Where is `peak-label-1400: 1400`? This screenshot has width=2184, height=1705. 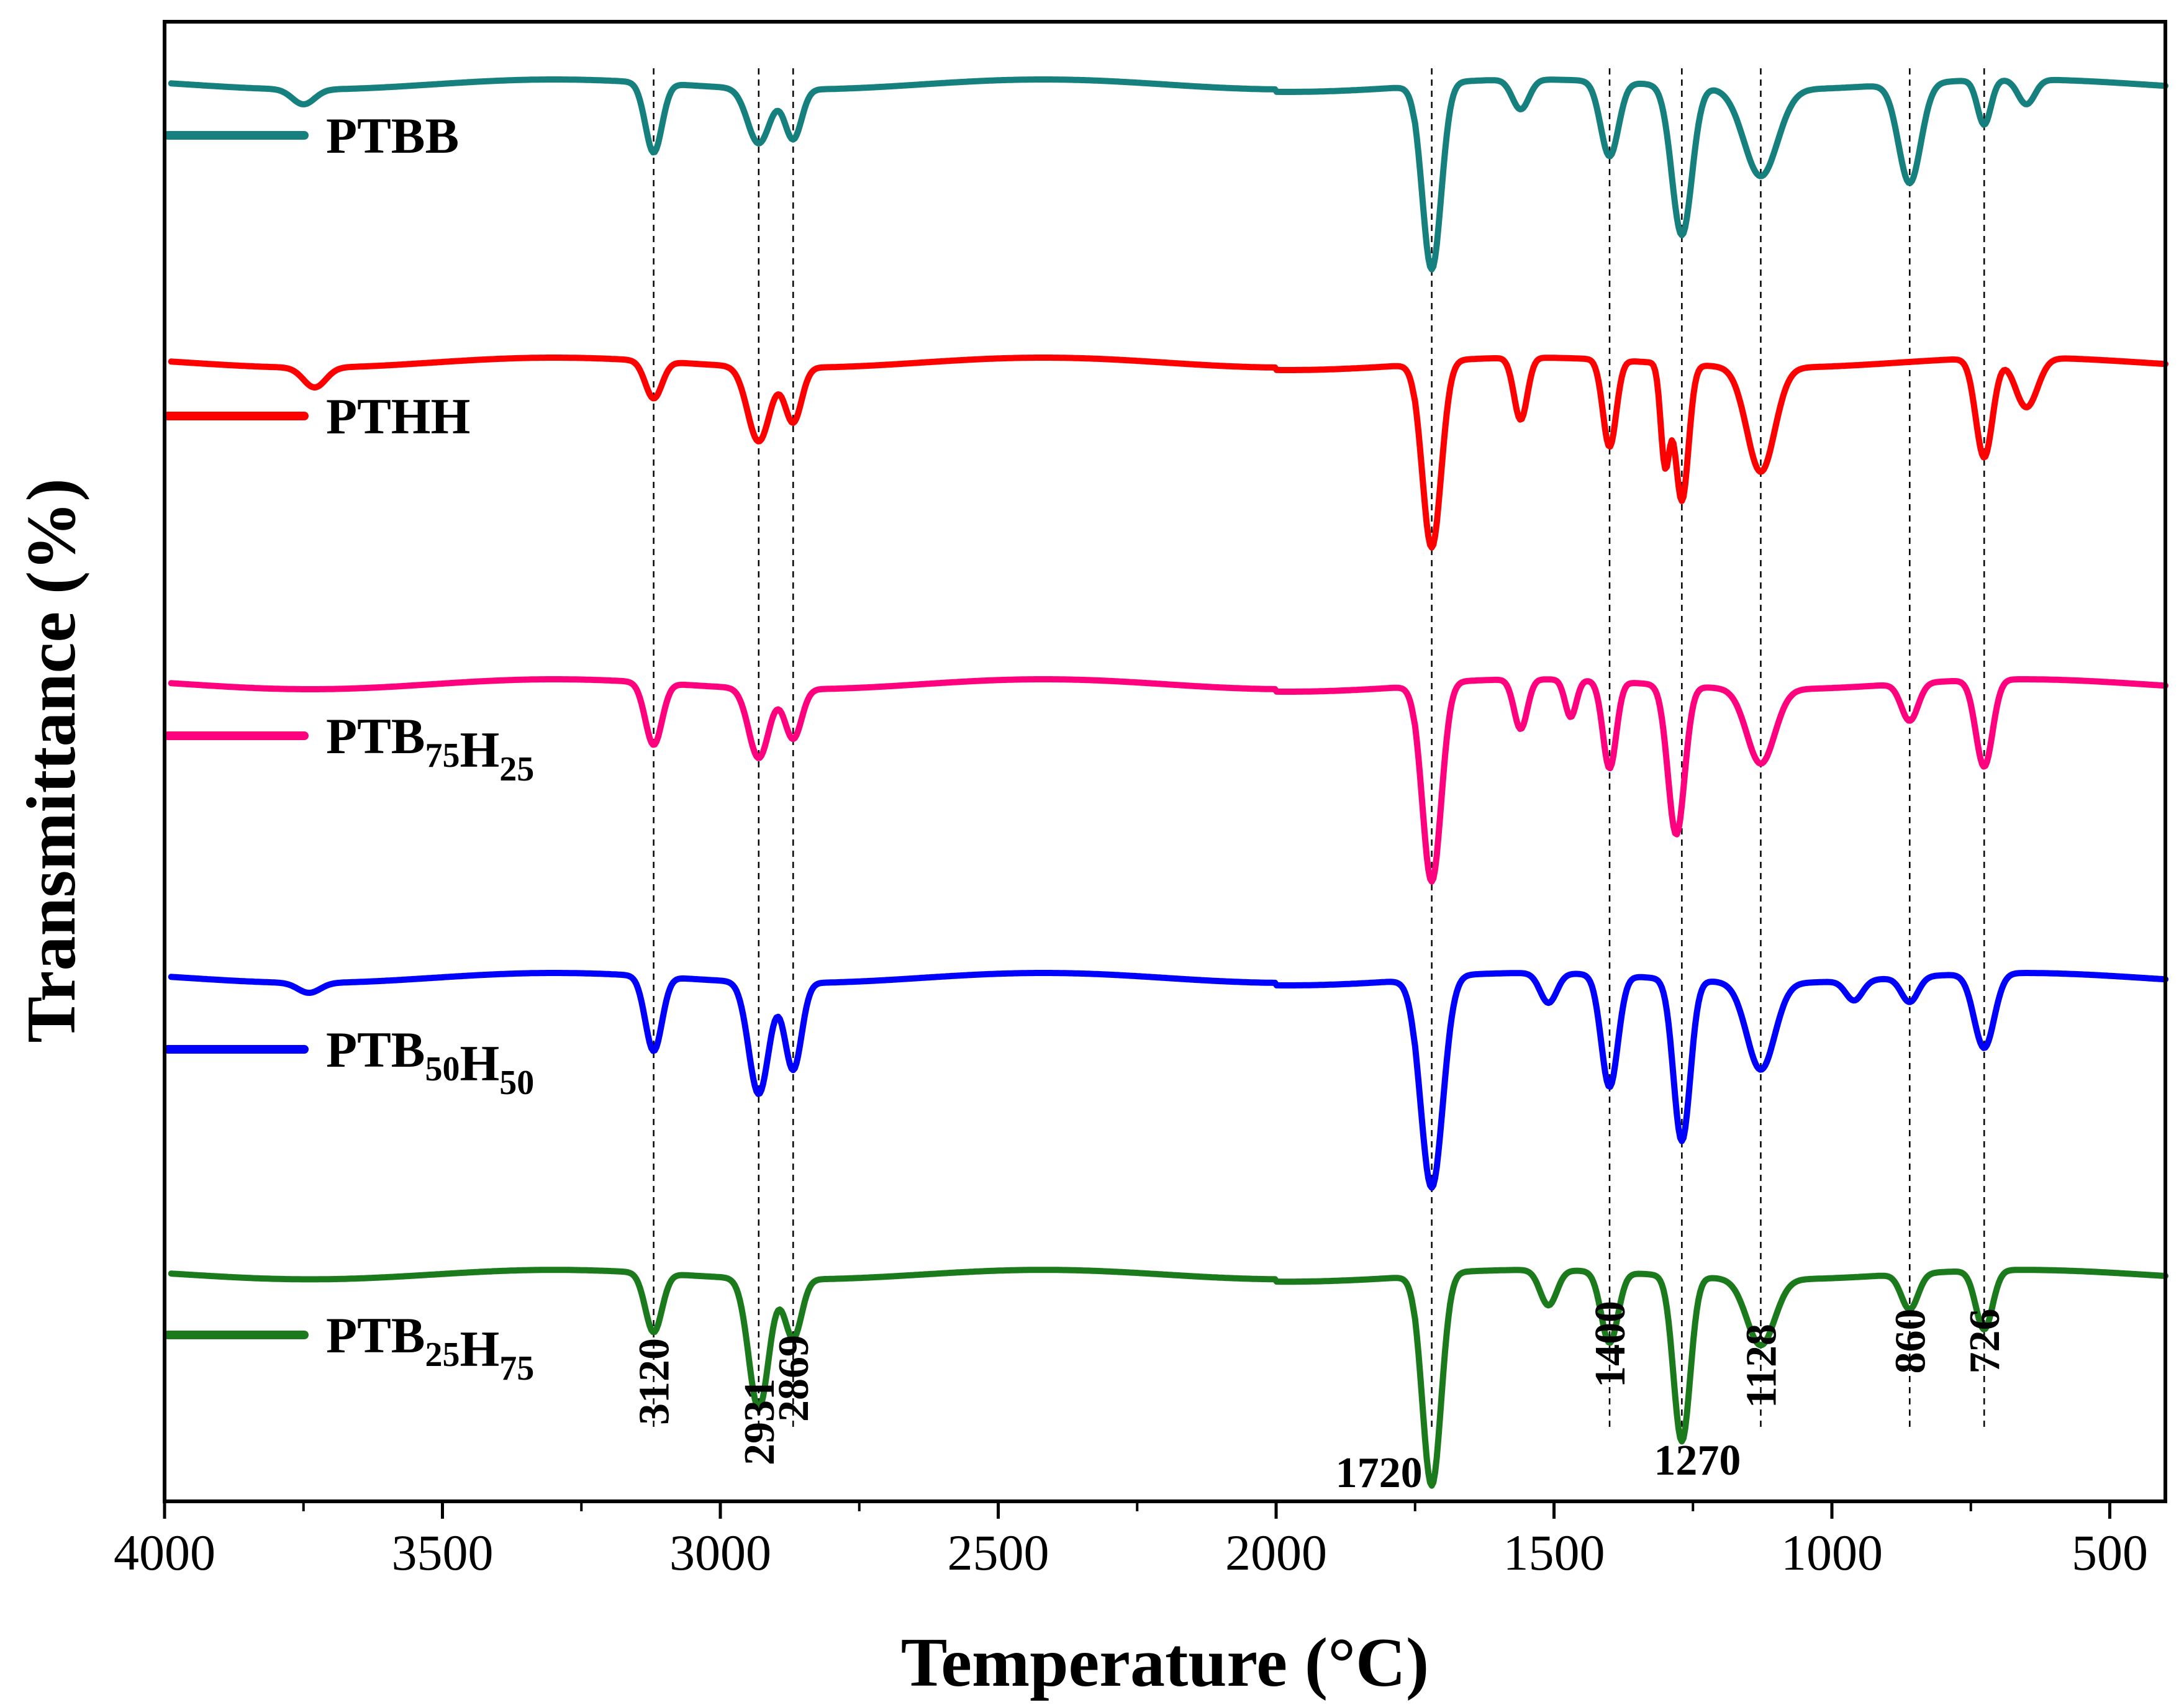
peak-label-1400: 1400 is located at coordinates (1610, 1344).